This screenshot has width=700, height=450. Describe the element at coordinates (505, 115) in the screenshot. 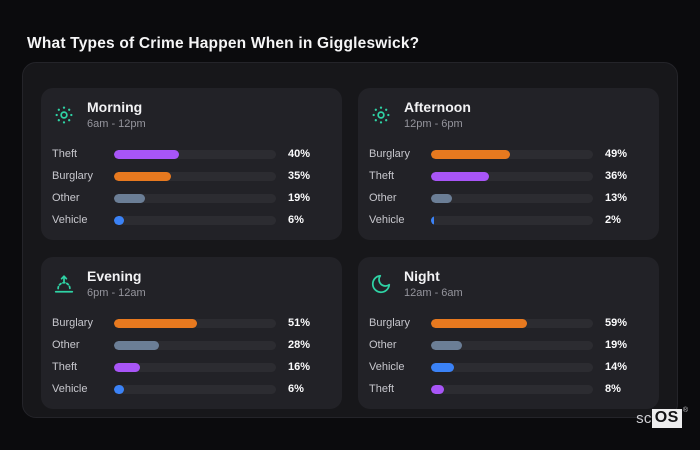

I see `panel-header: Afternoon 12pm - 6pm` at that location.